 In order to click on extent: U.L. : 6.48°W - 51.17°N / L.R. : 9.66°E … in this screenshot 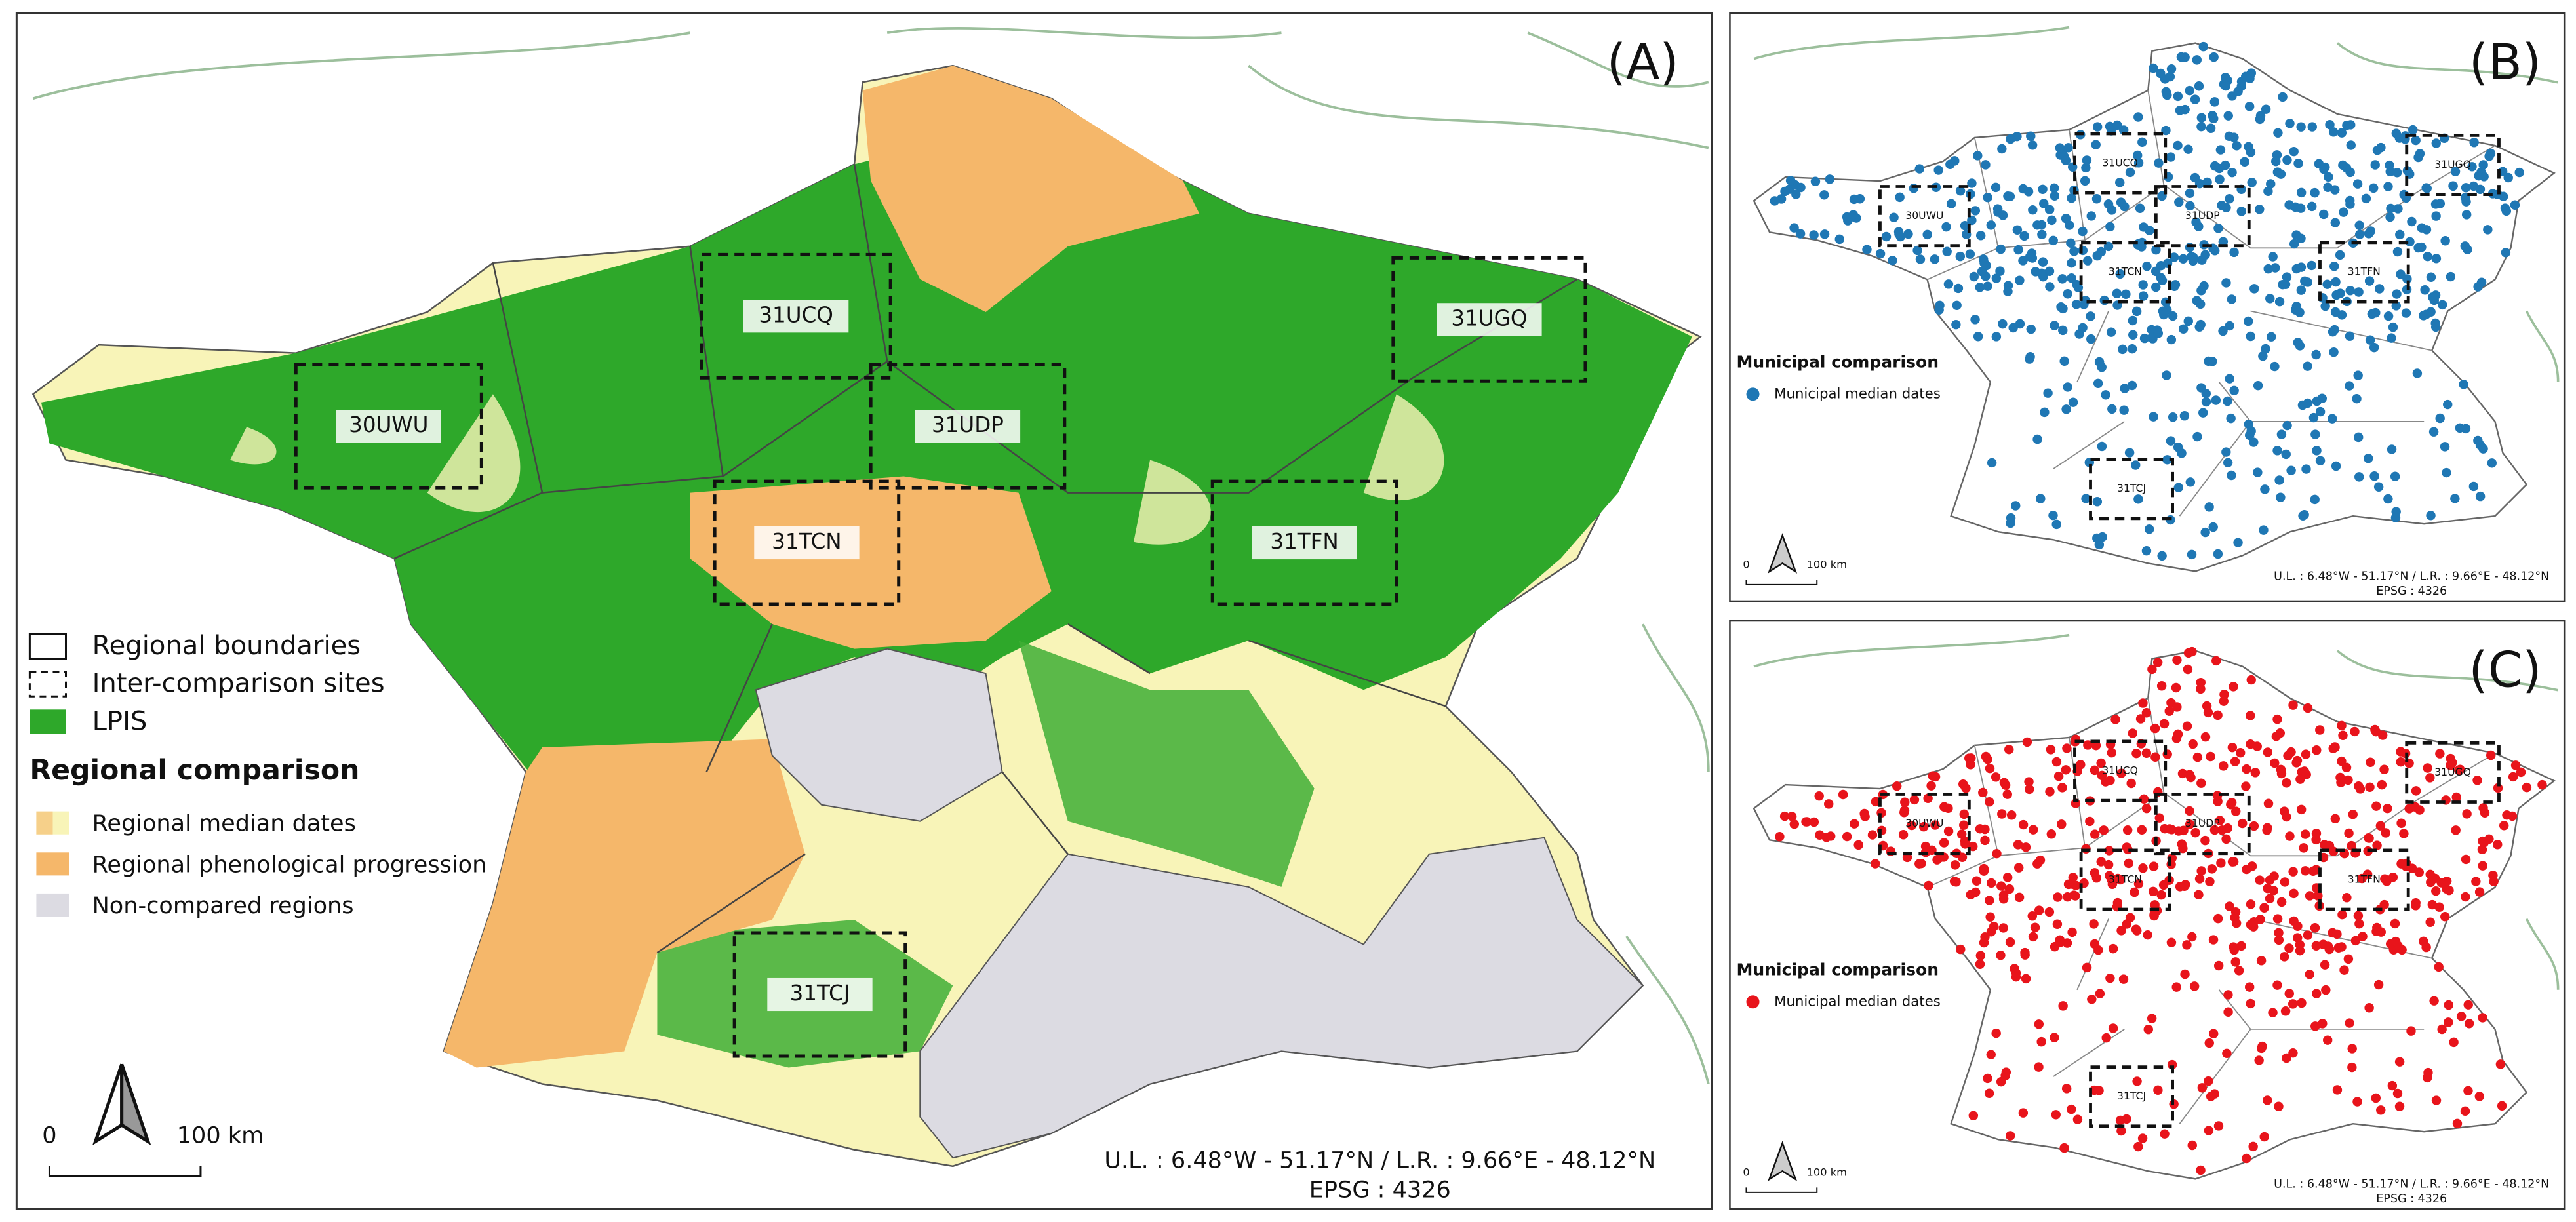, I will do `click(2411, 576)`.